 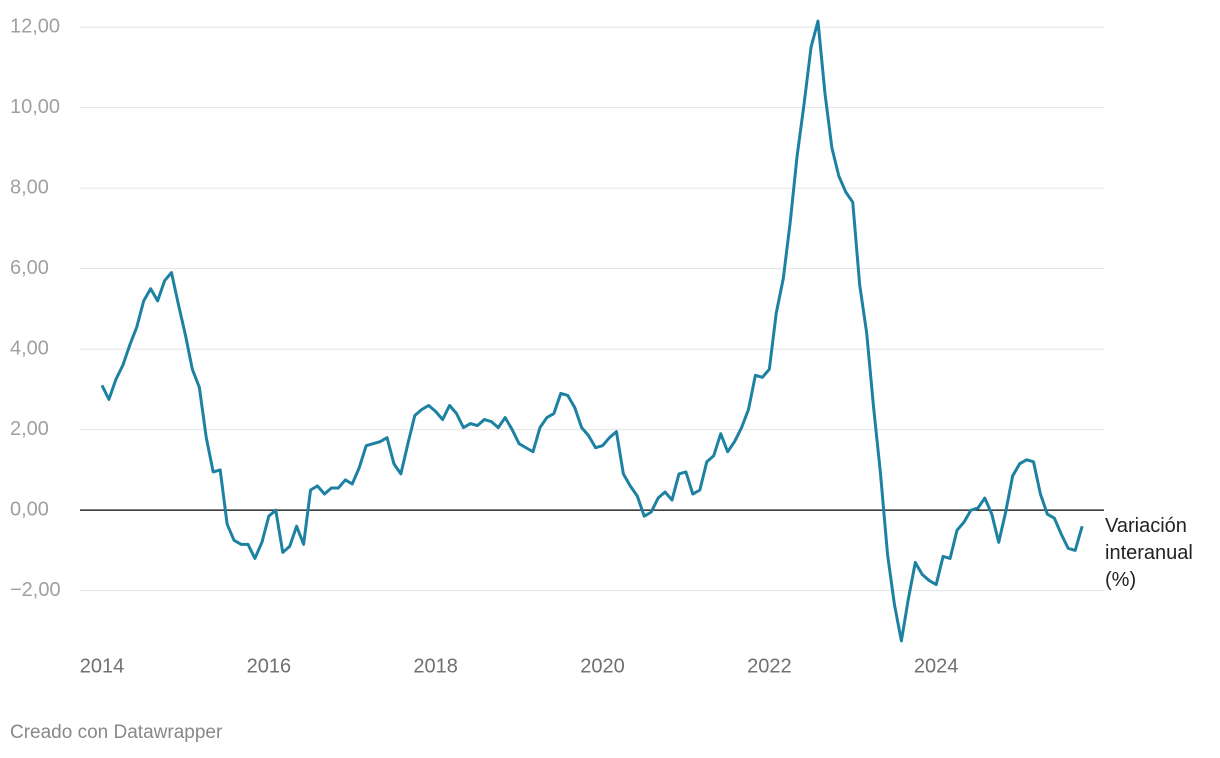 I want to click on x-tick-label: 2016, so click(x=269, y=666).